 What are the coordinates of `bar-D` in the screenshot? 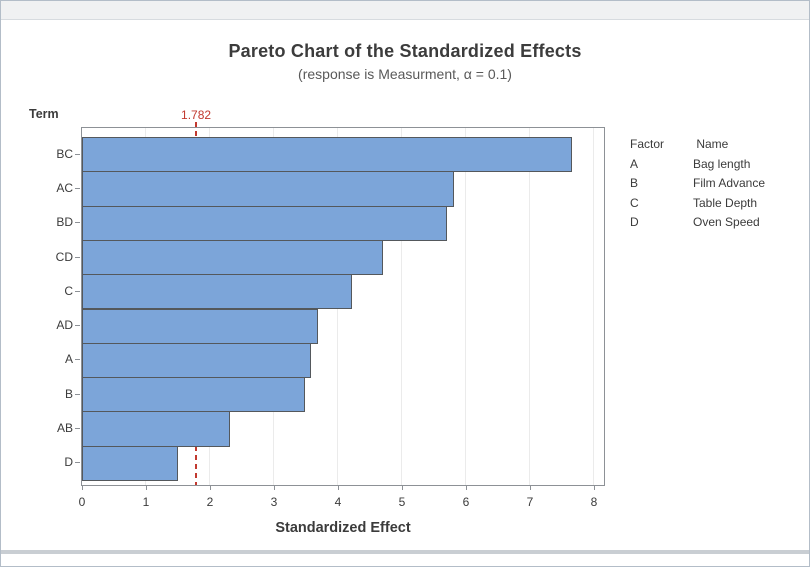 It's located at (130, 463).